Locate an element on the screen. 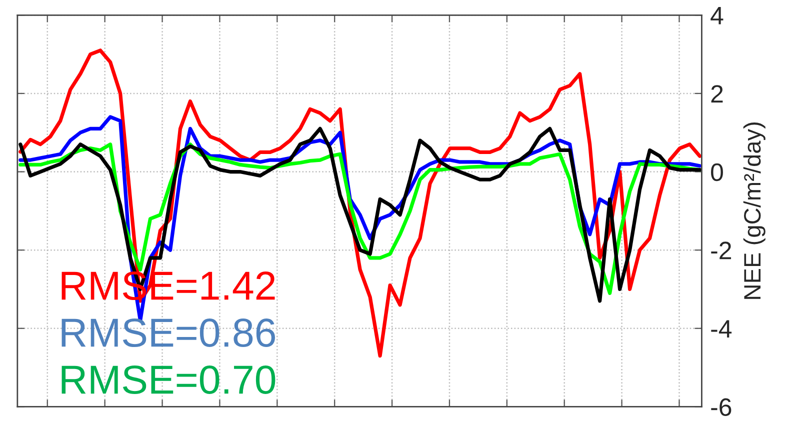 This screenshot has height=421, width=792. annotation: RMSE=0.86 is located at coordinates (168, 333).